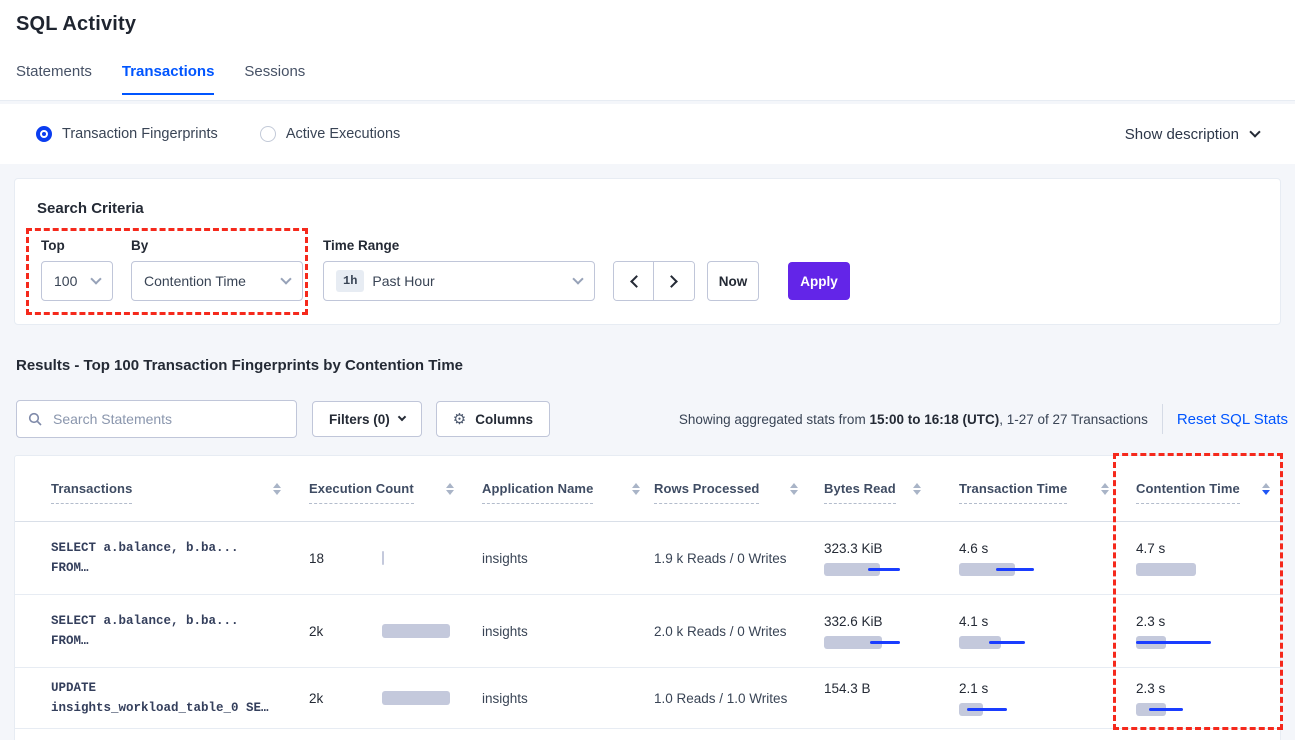  What do you see at coordinates (459, 281) in the screenshot?
I see `time-range-select: 1h Past Hour` at bounding box center [459, 281].